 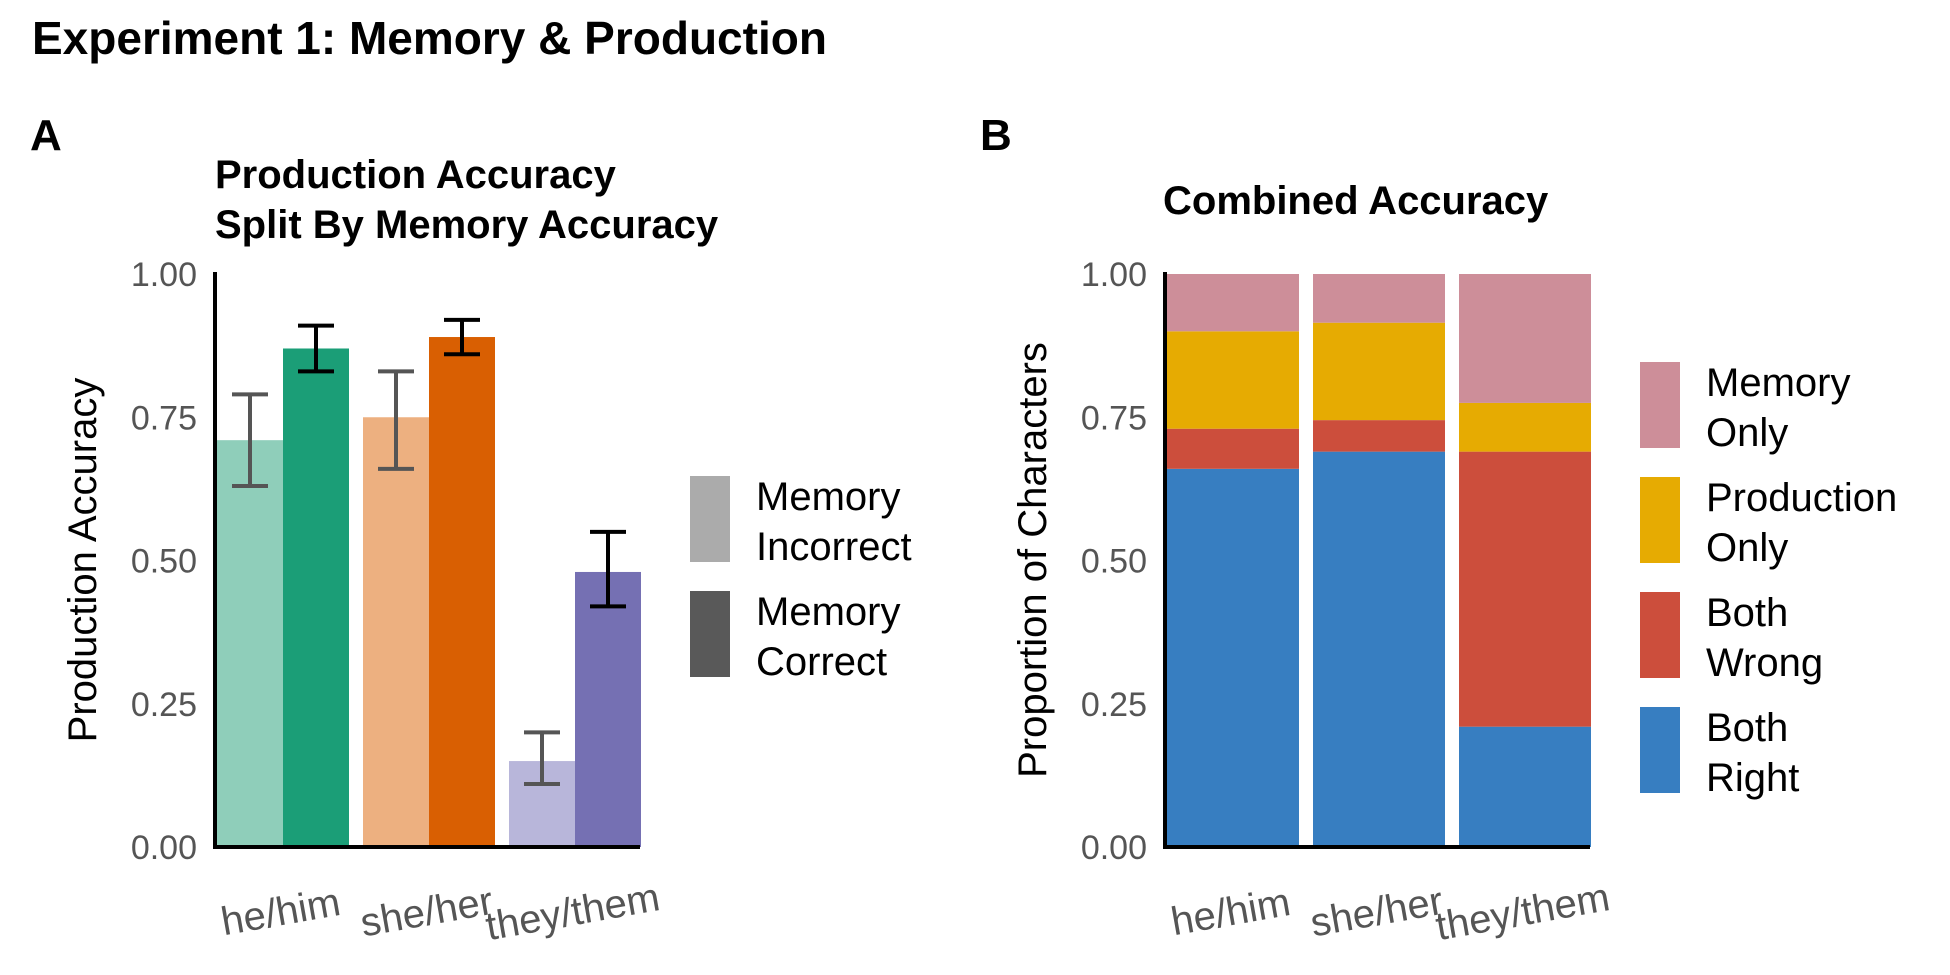 I want to click on panel-a-y-ticks: 0.00 0.25 0.50 0.75 1.00, so click(x=164, y=561).